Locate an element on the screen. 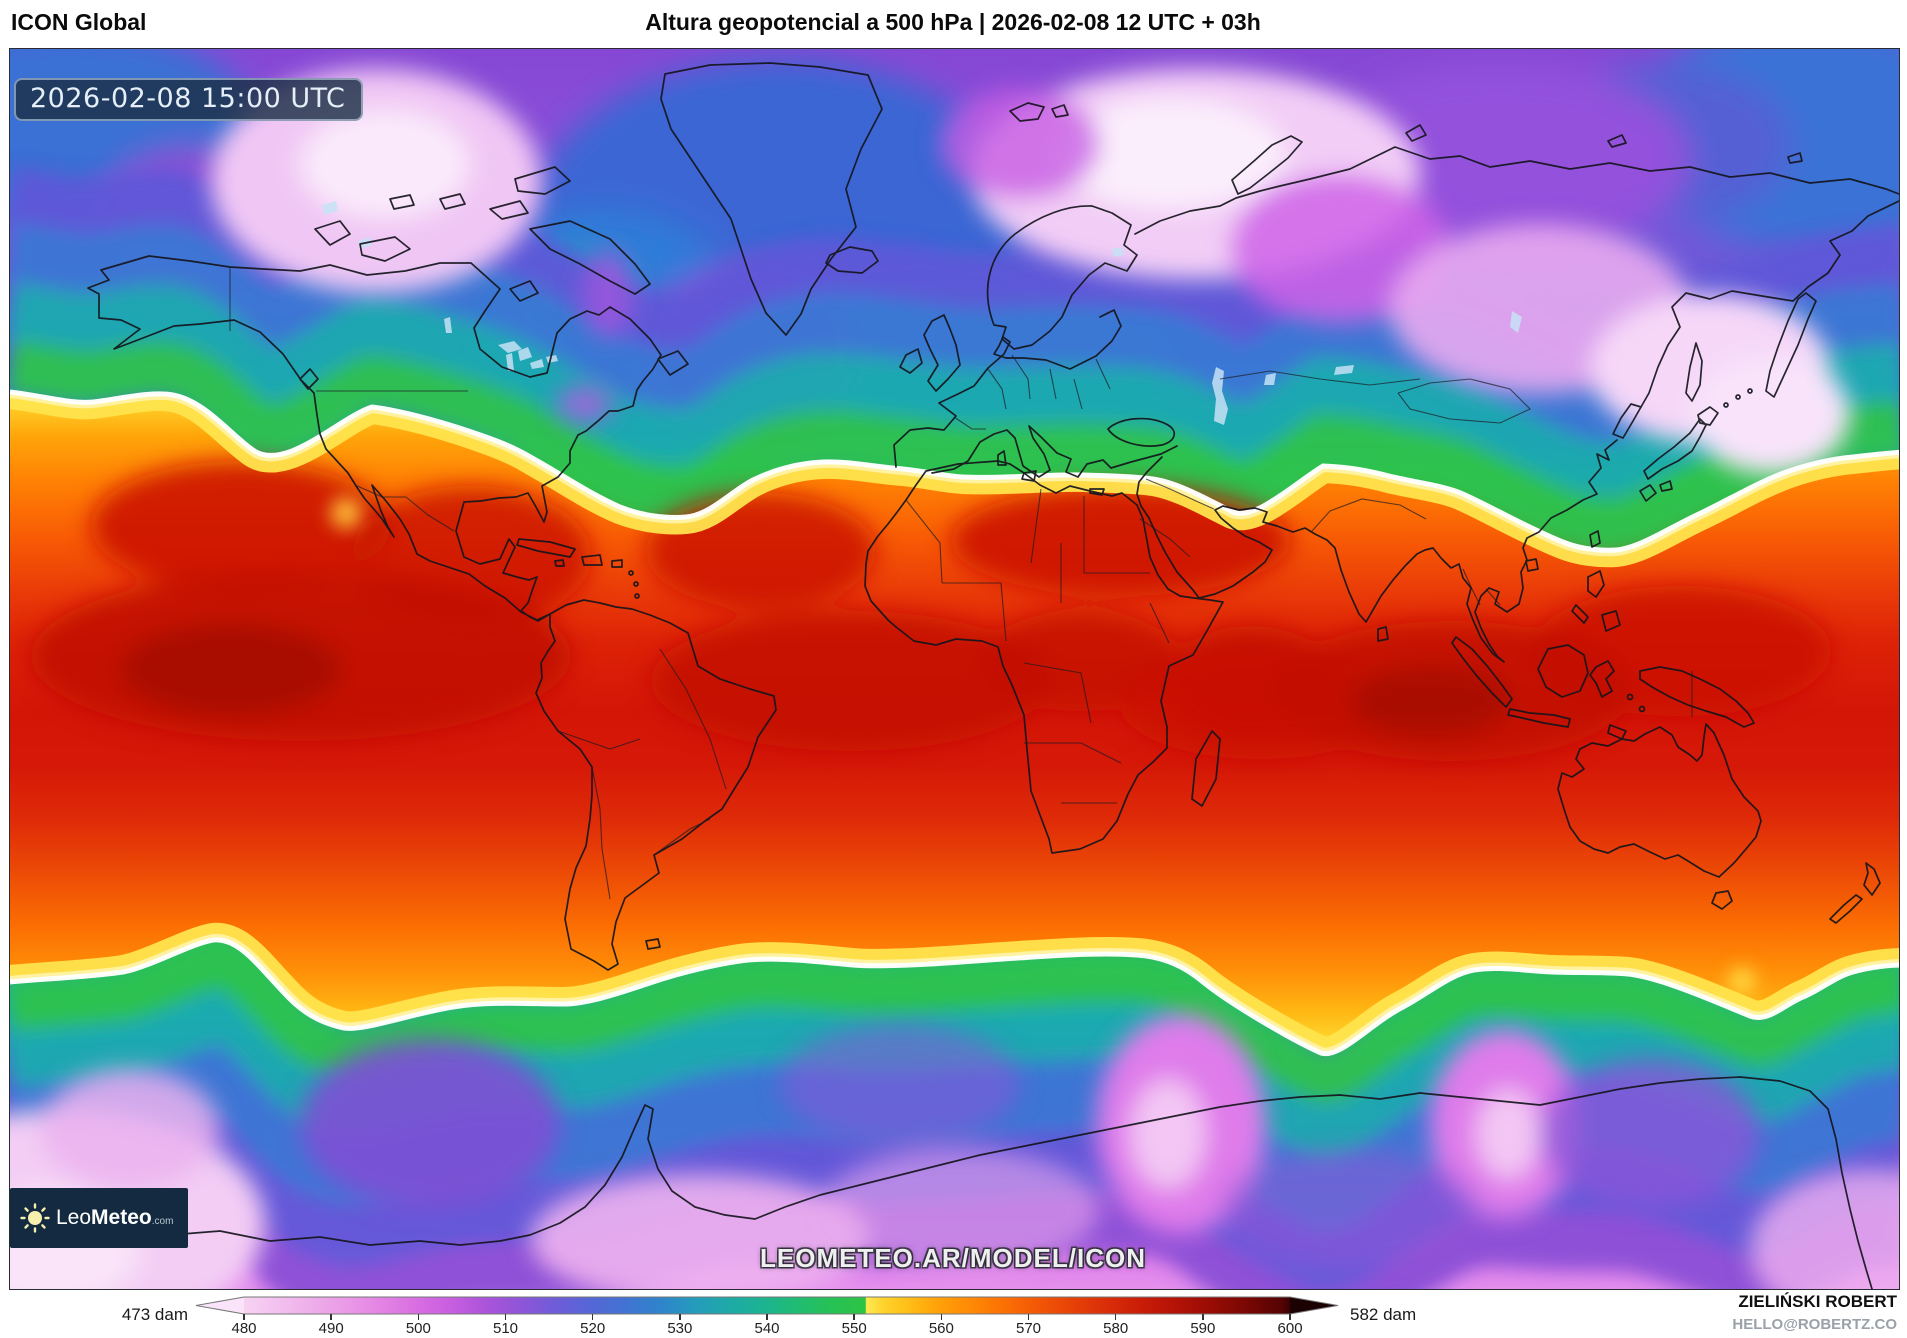 Image resolution: width=1907 pixels, height=1338 pixels. logo-wordmark: LeoMeteo.com is located at coordinates (115, 1217).